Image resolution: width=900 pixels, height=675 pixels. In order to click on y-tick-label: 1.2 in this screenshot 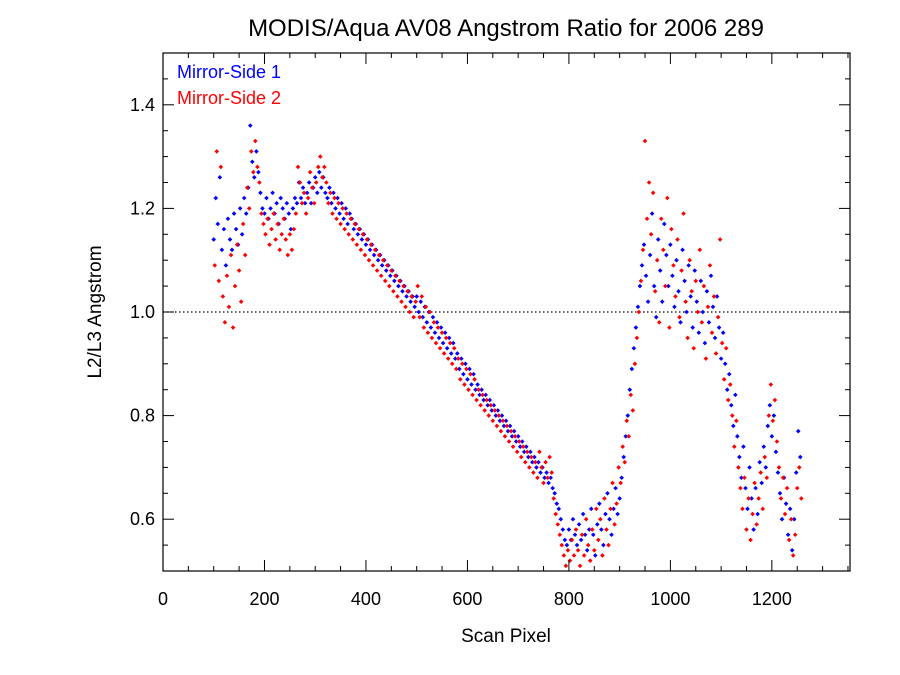, I will do `click(142, 208)`.